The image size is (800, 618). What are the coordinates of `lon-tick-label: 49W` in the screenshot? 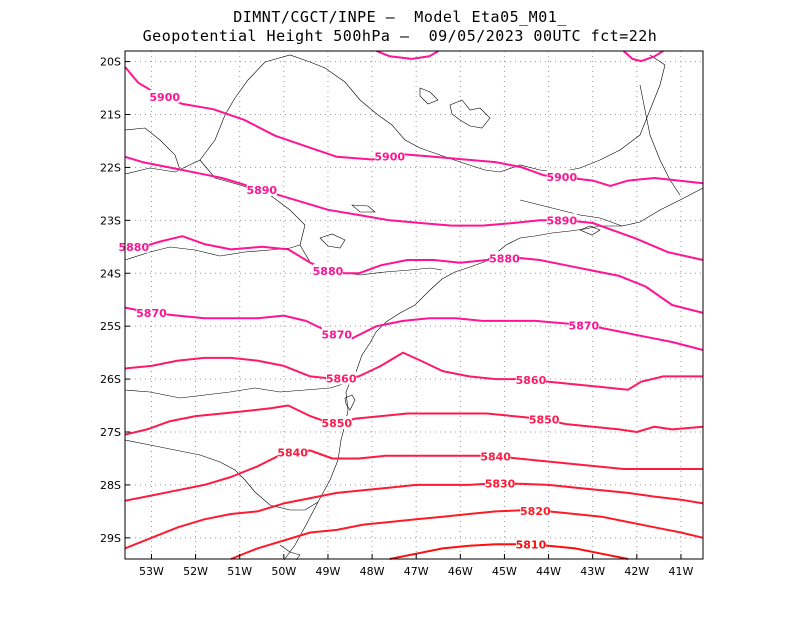 It's located at (328, 571).